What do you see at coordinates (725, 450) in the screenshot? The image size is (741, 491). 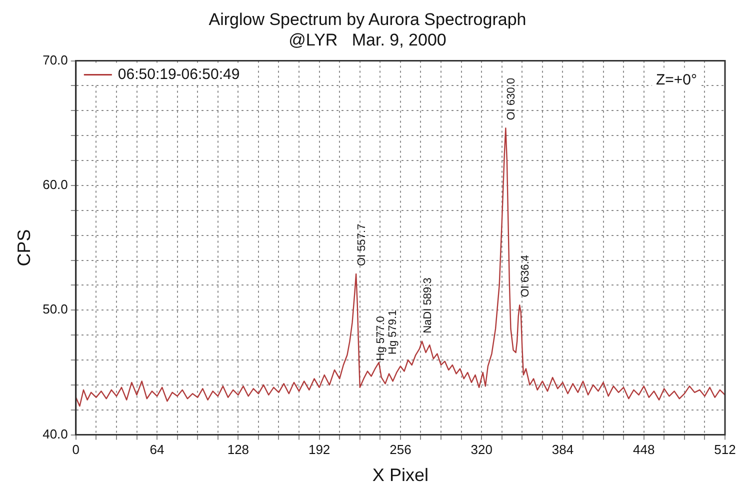 I see `x-tick-label: 512` at bounding box center [725, 450].